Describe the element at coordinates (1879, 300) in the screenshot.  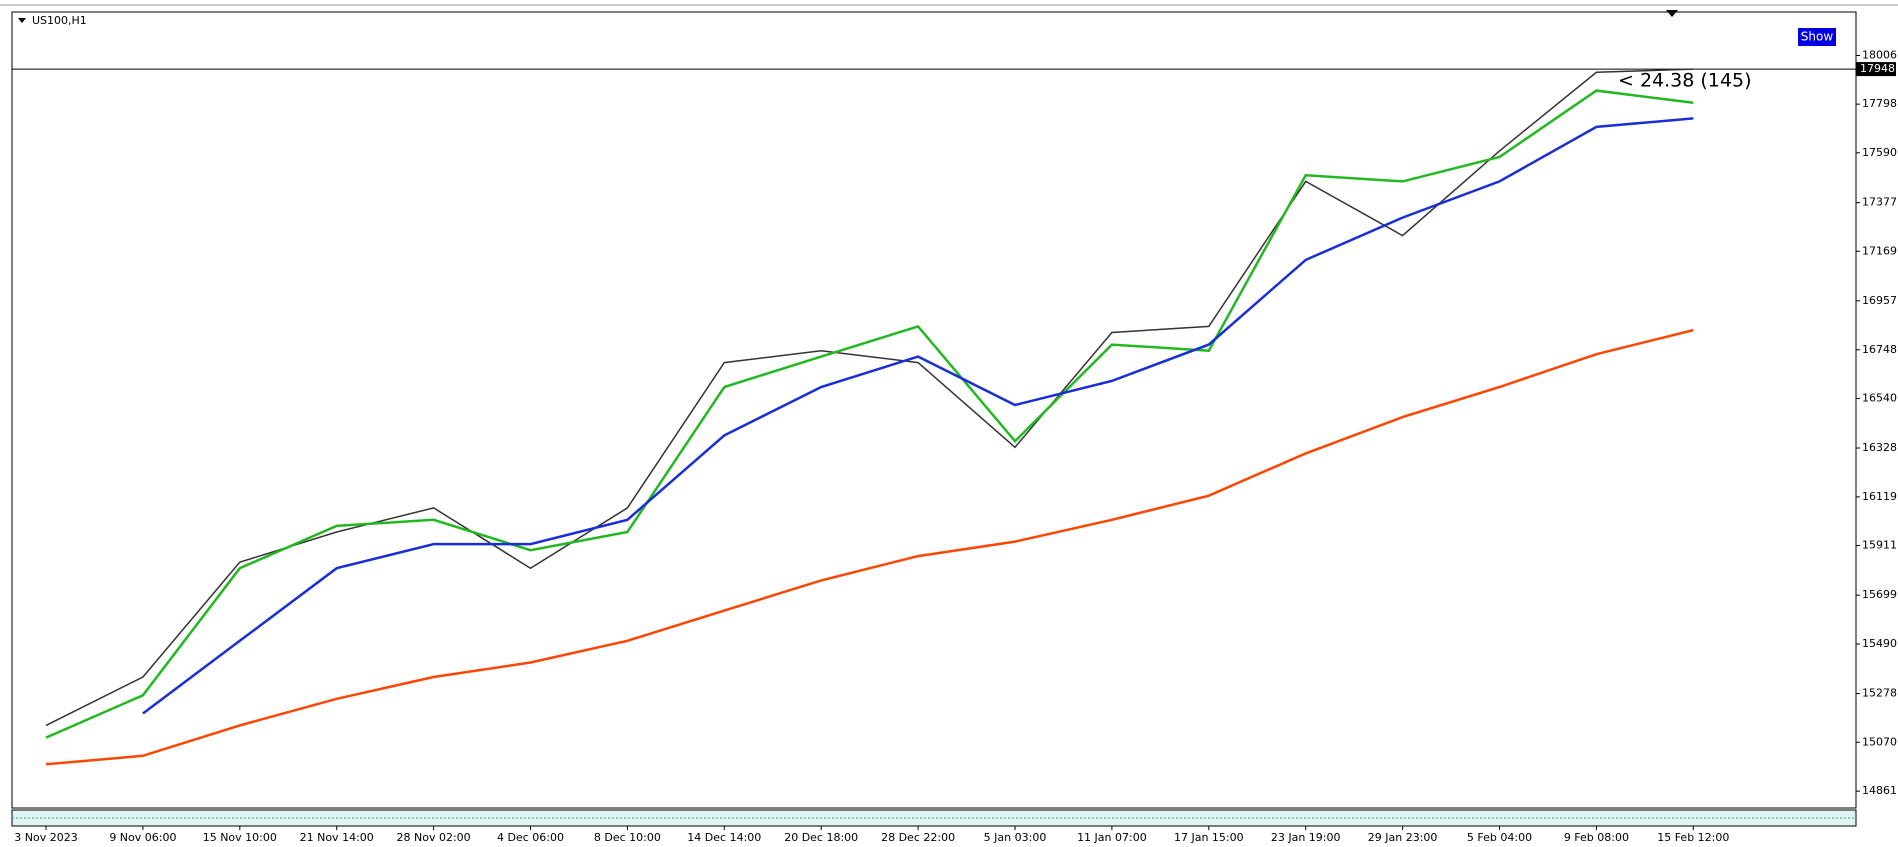
I see `y-tick-label: 16957` at that location.